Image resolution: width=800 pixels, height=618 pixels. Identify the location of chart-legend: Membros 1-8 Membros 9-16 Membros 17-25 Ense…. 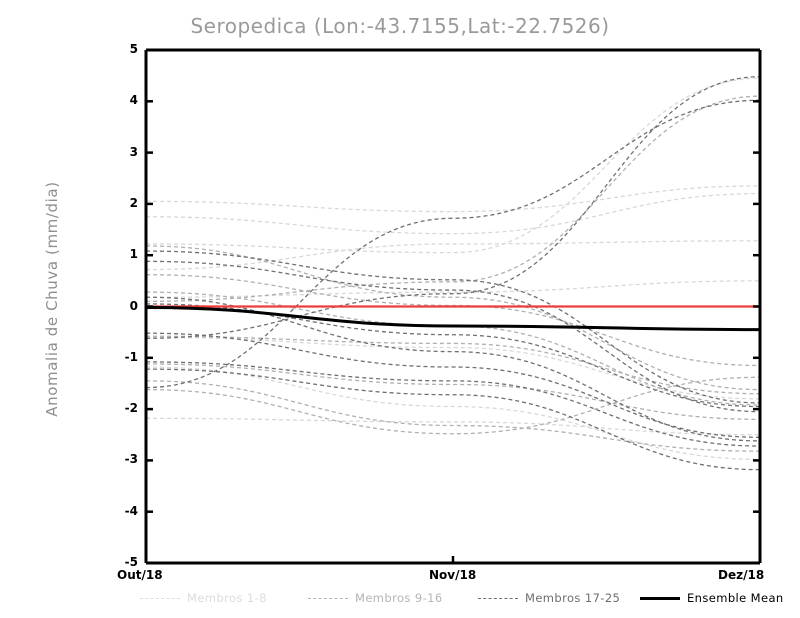
(470, 598).